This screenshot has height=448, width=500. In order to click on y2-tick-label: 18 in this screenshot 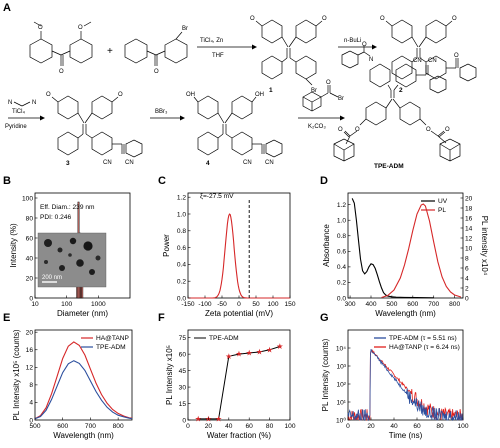, I will do `click(469, 208)`.